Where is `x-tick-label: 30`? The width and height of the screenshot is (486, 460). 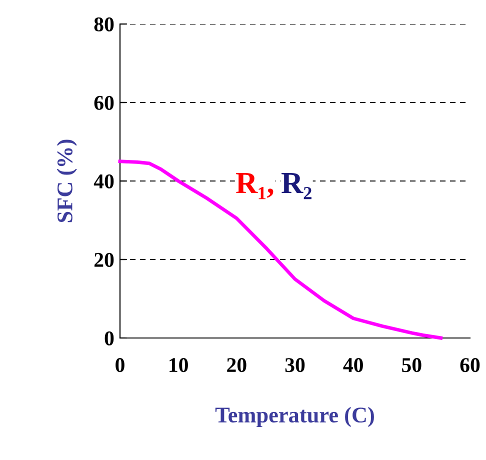
x-tick-label: 30 is located at coordinates (295, 365).